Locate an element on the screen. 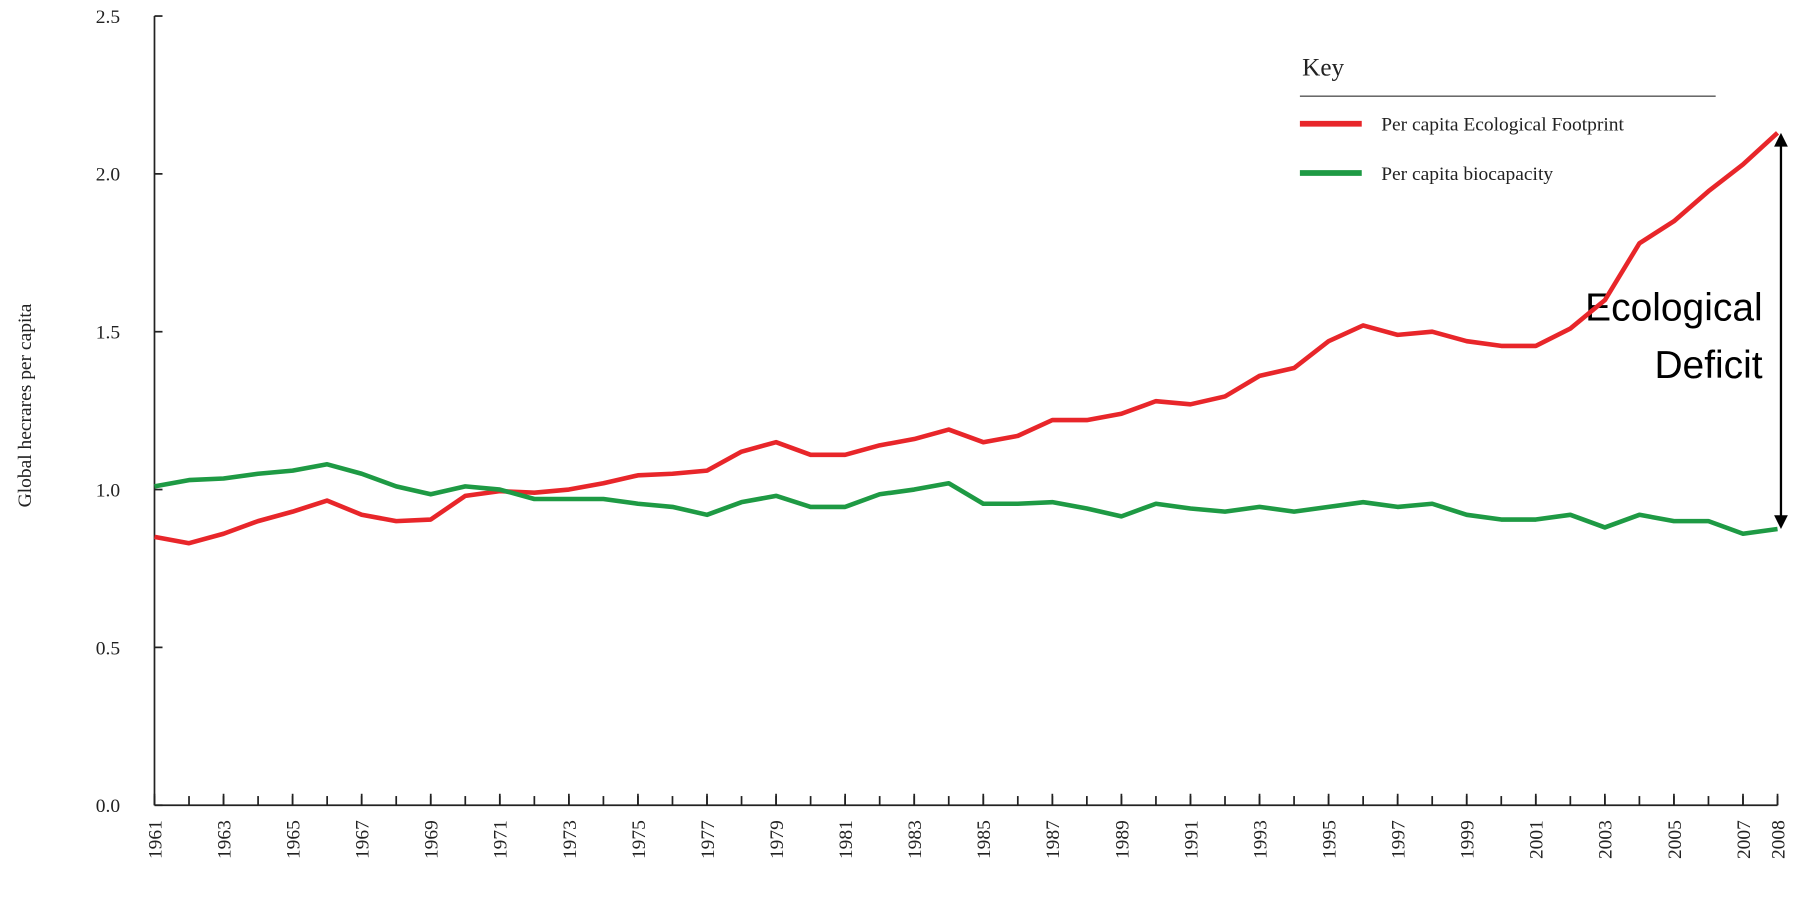 The width and height of the screenshot is (1798, 898). y-tick-label: 1.0 is located at coordinates (108, 490).